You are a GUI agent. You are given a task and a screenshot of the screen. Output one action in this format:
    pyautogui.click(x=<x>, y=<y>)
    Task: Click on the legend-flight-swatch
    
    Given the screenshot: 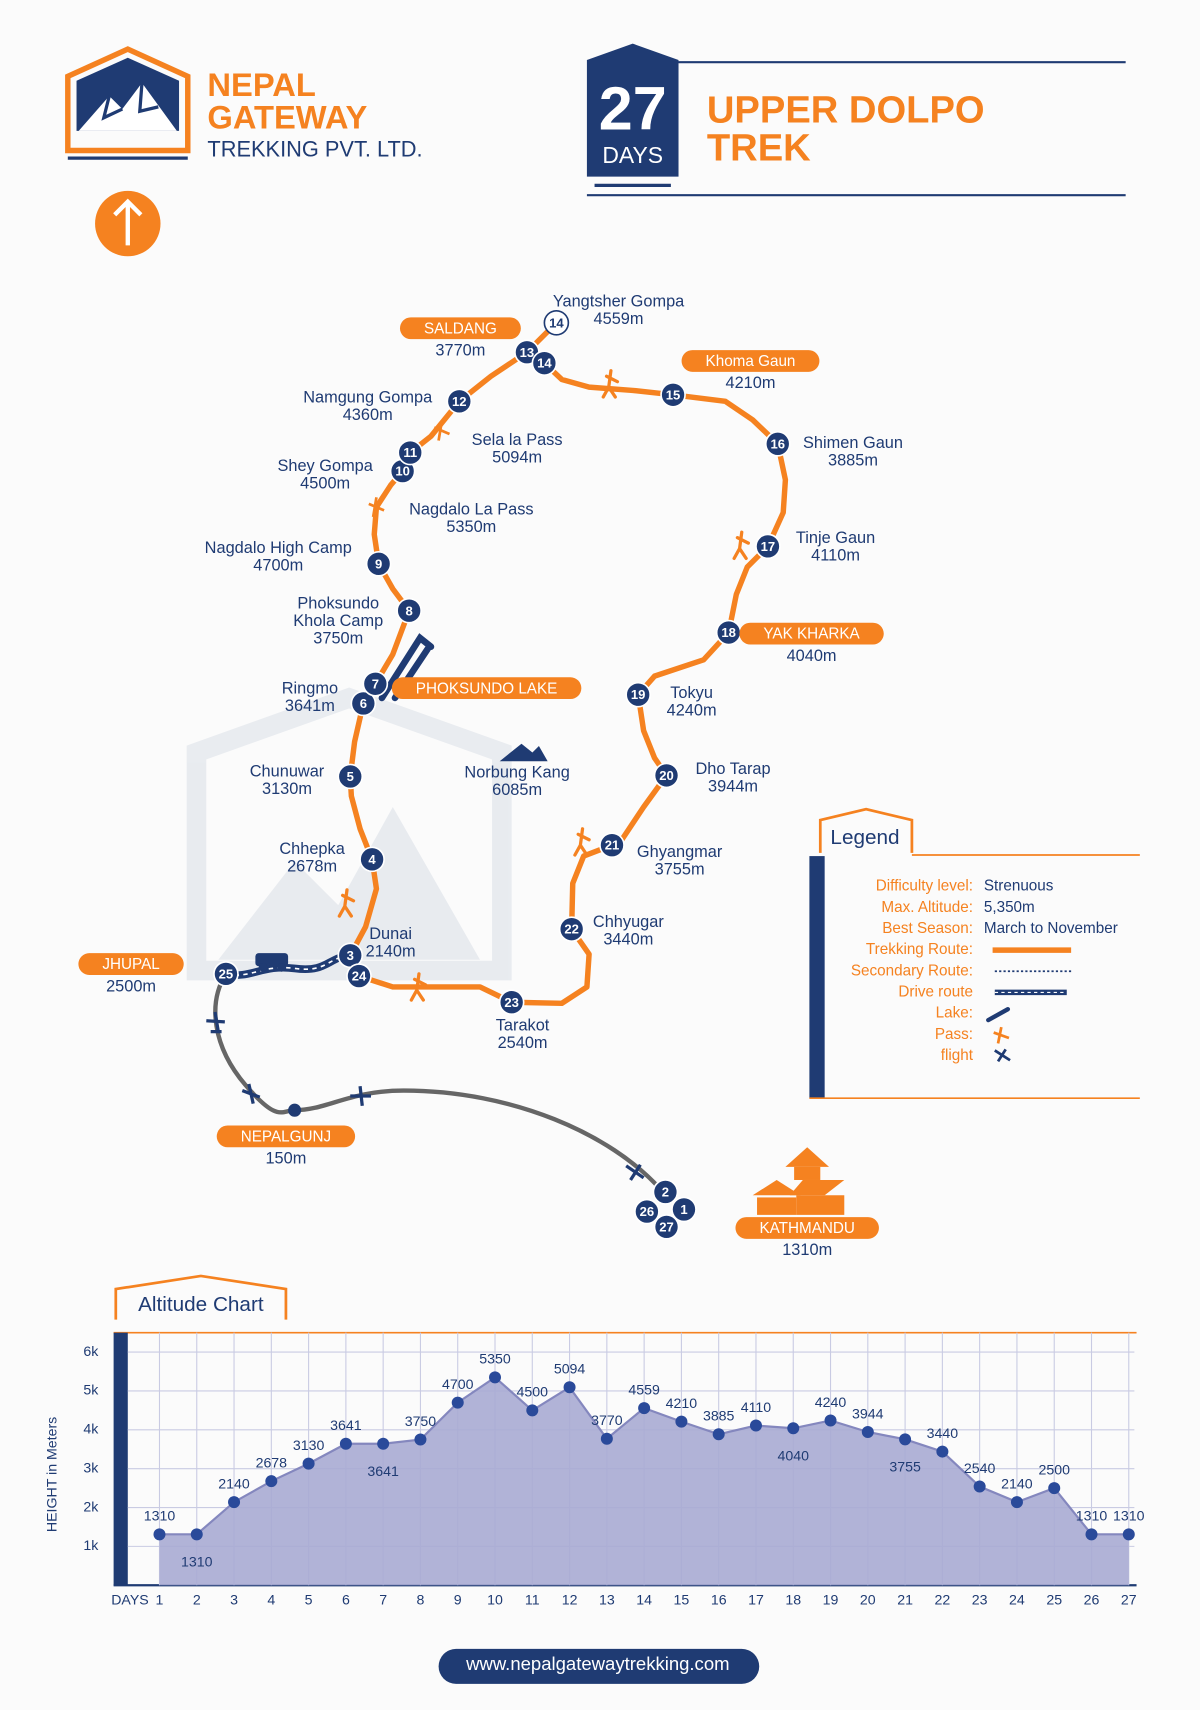 What is the action you would take?
    pyautogui.click(x=1002, y=1055)
    